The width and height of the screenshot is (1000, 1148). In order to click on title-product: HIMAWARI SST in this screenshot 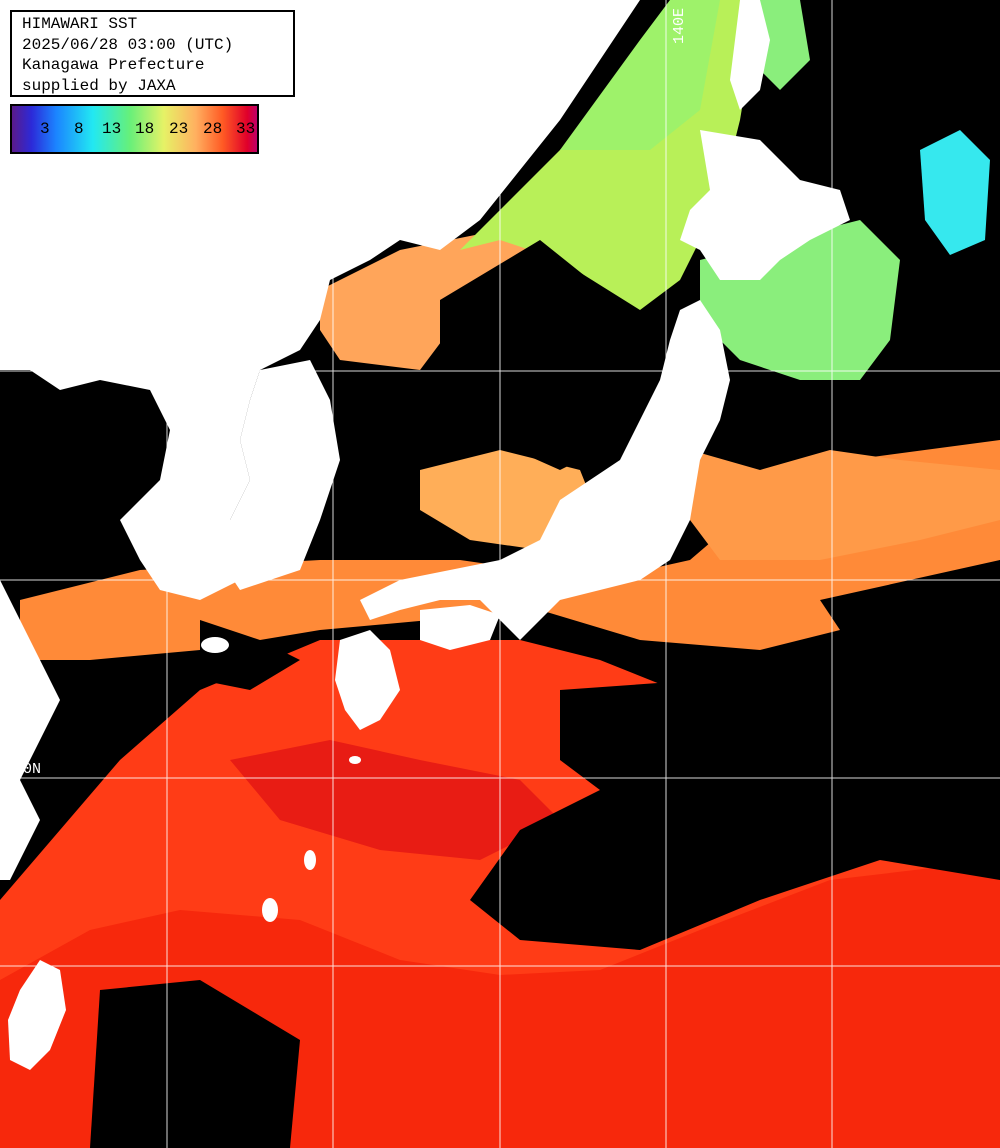, I will do `click(80, 24)`.